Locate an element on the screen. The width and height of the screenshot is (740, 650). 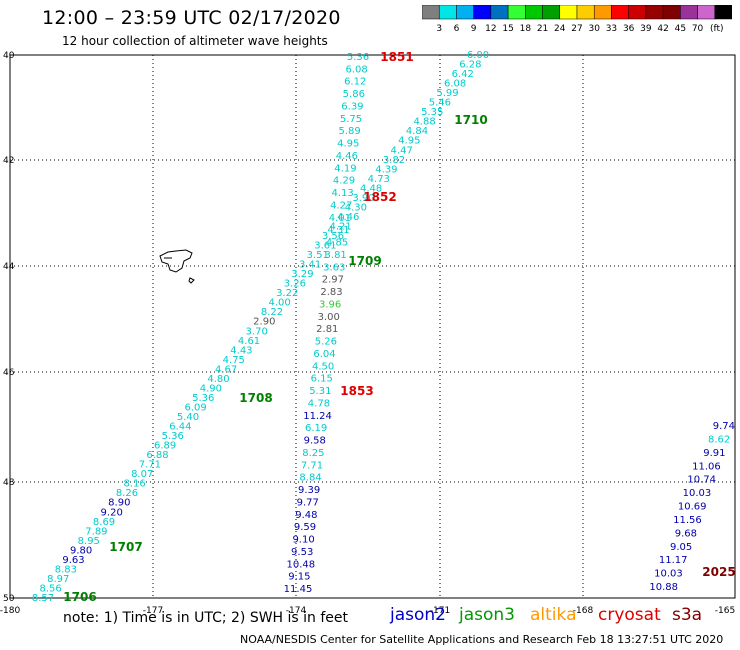
time-label: 2025 is located at coordinates (718, 572).